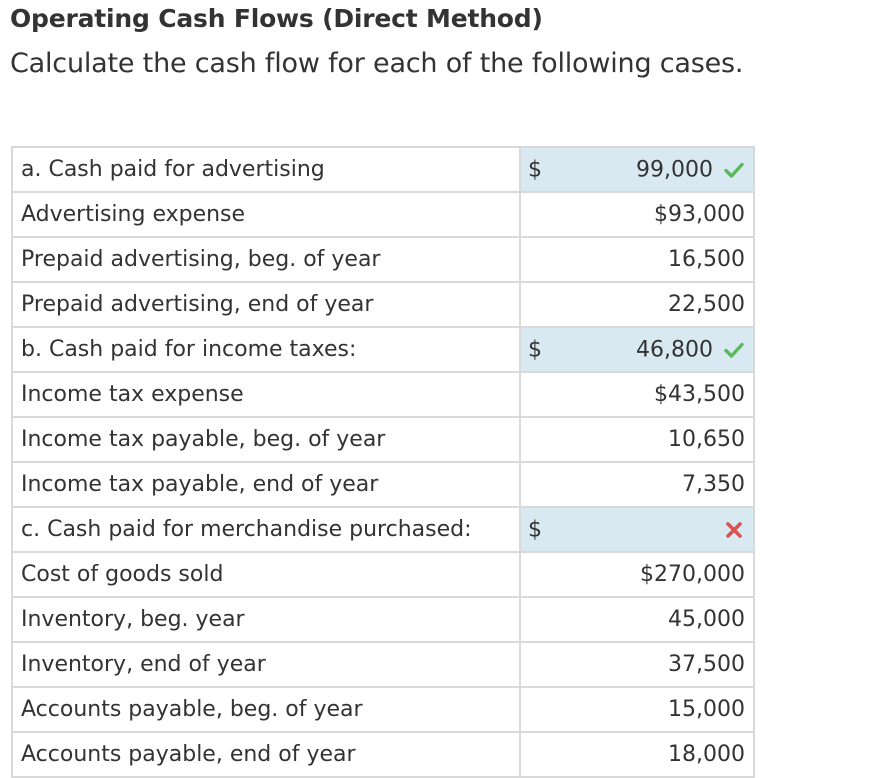  I want to click on page-title: Operating Cash Flows (Direct Method), so click(276, 18).